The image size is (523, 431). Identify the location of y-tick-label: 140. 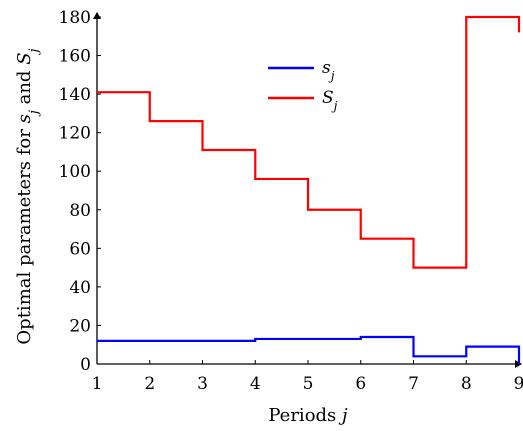
(75, 95).